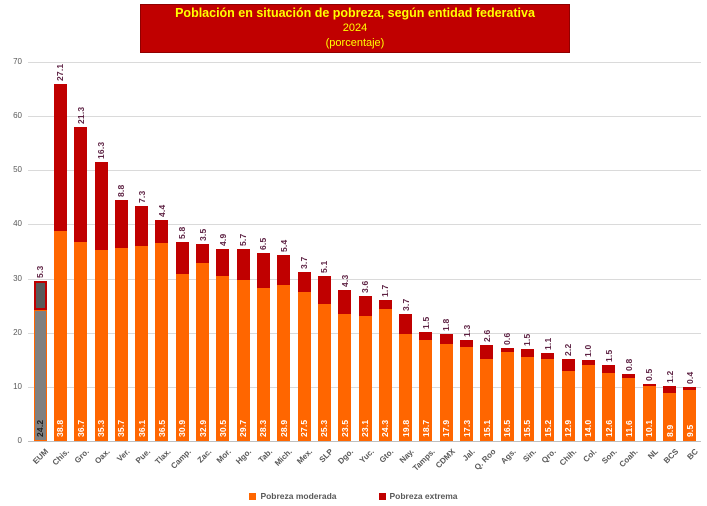 This screenshot has width=707, height=506. What do you see at coordinates (693, 454) in the screenshot?
I see `x-tick-label: BC` at bounding box center [693, 454].